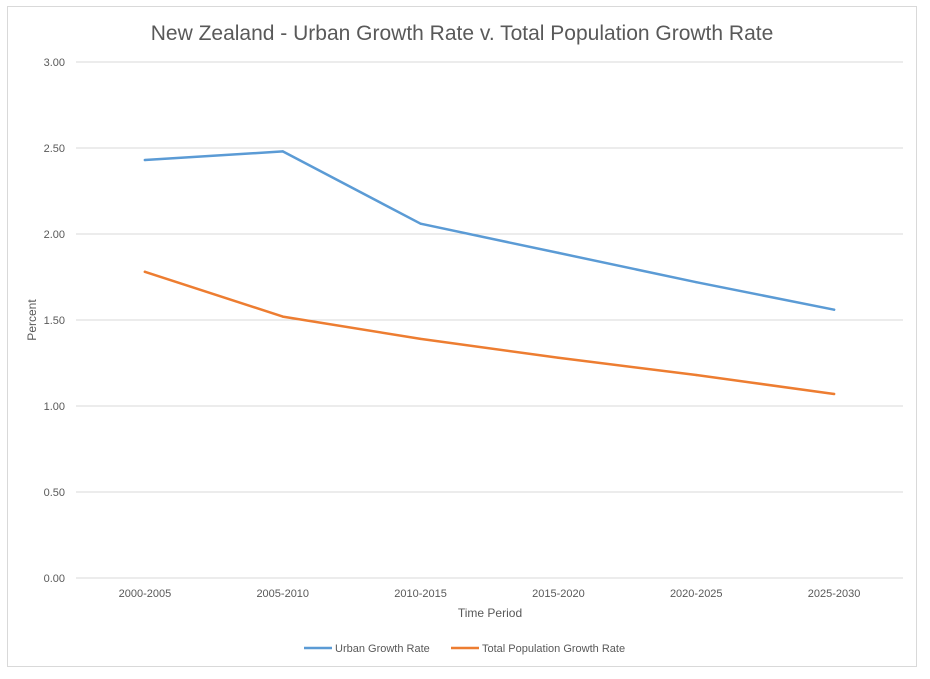 This screenshot has width=930, height=679. I want to click on legend-item: Total Population Growth Rate, so click(538, 649).